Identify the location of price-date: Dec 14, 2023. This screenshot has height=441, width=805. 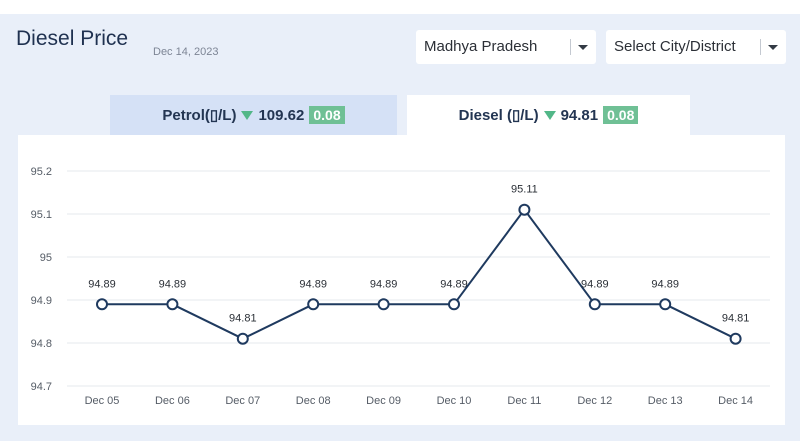
(186, 52).